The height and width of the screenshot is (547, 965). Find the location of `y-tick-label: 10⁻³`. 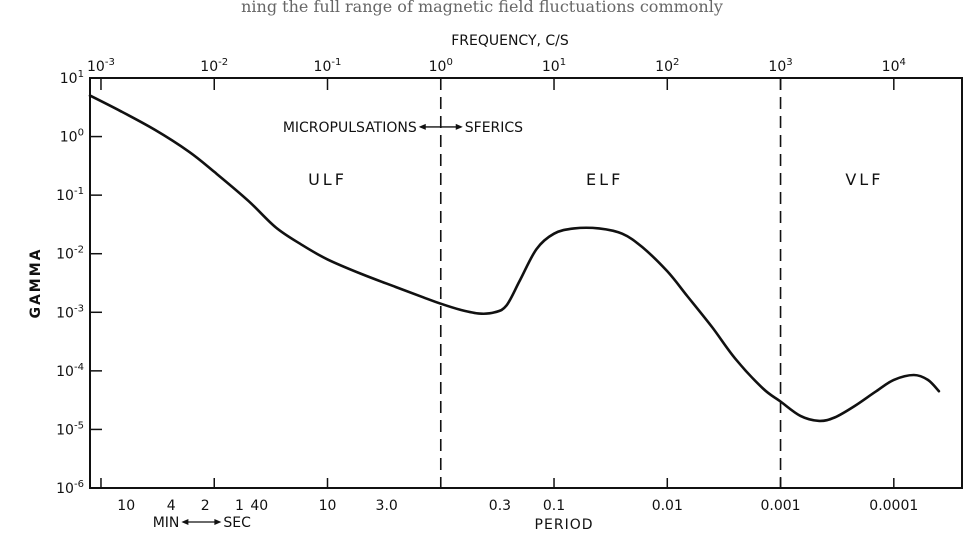

y-tick-label: 10⁻³ is located at coordinates (70, 312).